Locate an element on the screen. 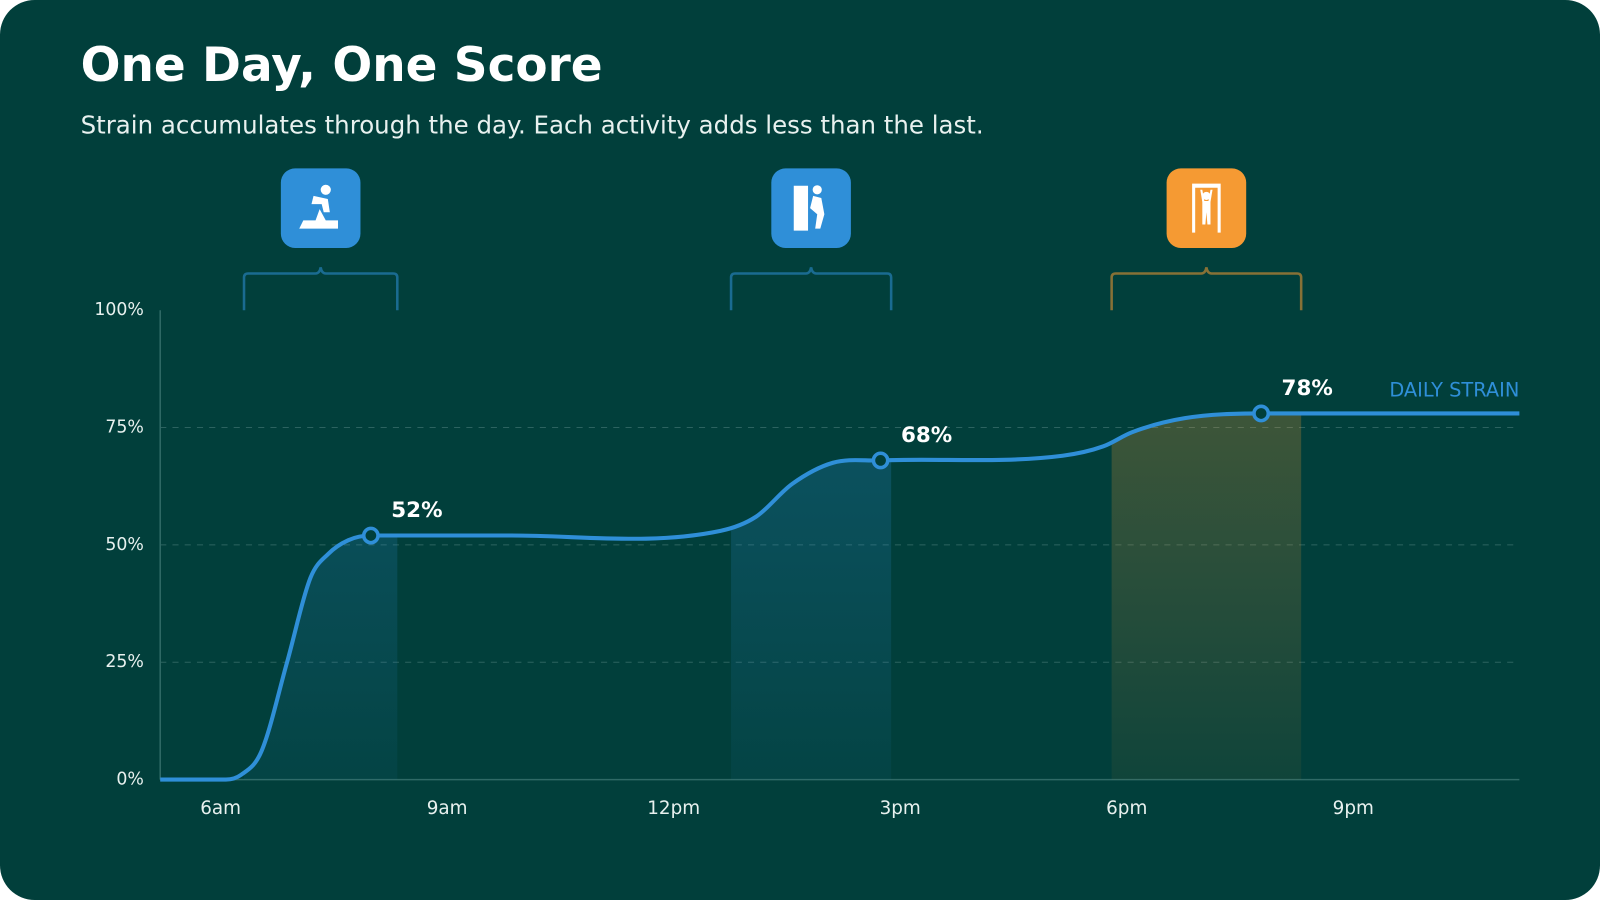 The width and height of the screenshot is (1600, 900). y-tick-label: 25% is located at coordinates (124, 662).